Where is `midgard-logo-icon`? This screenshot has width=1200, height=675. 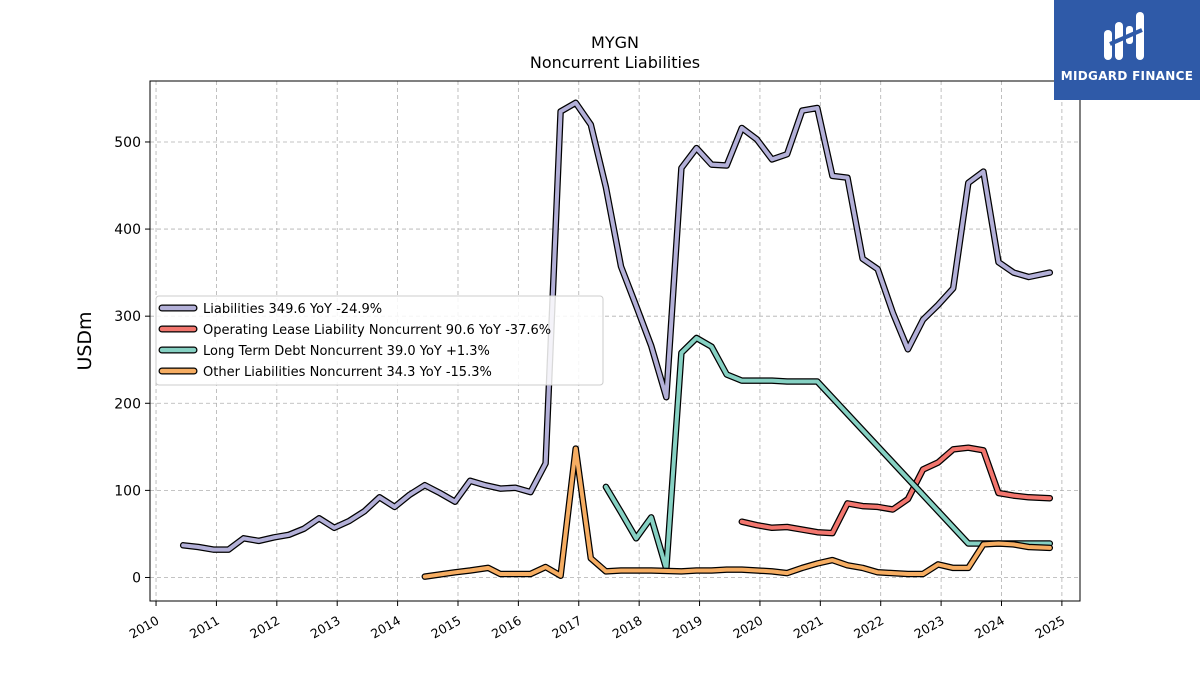 midgard-logo-icon is located at coordinates (1124, 36).